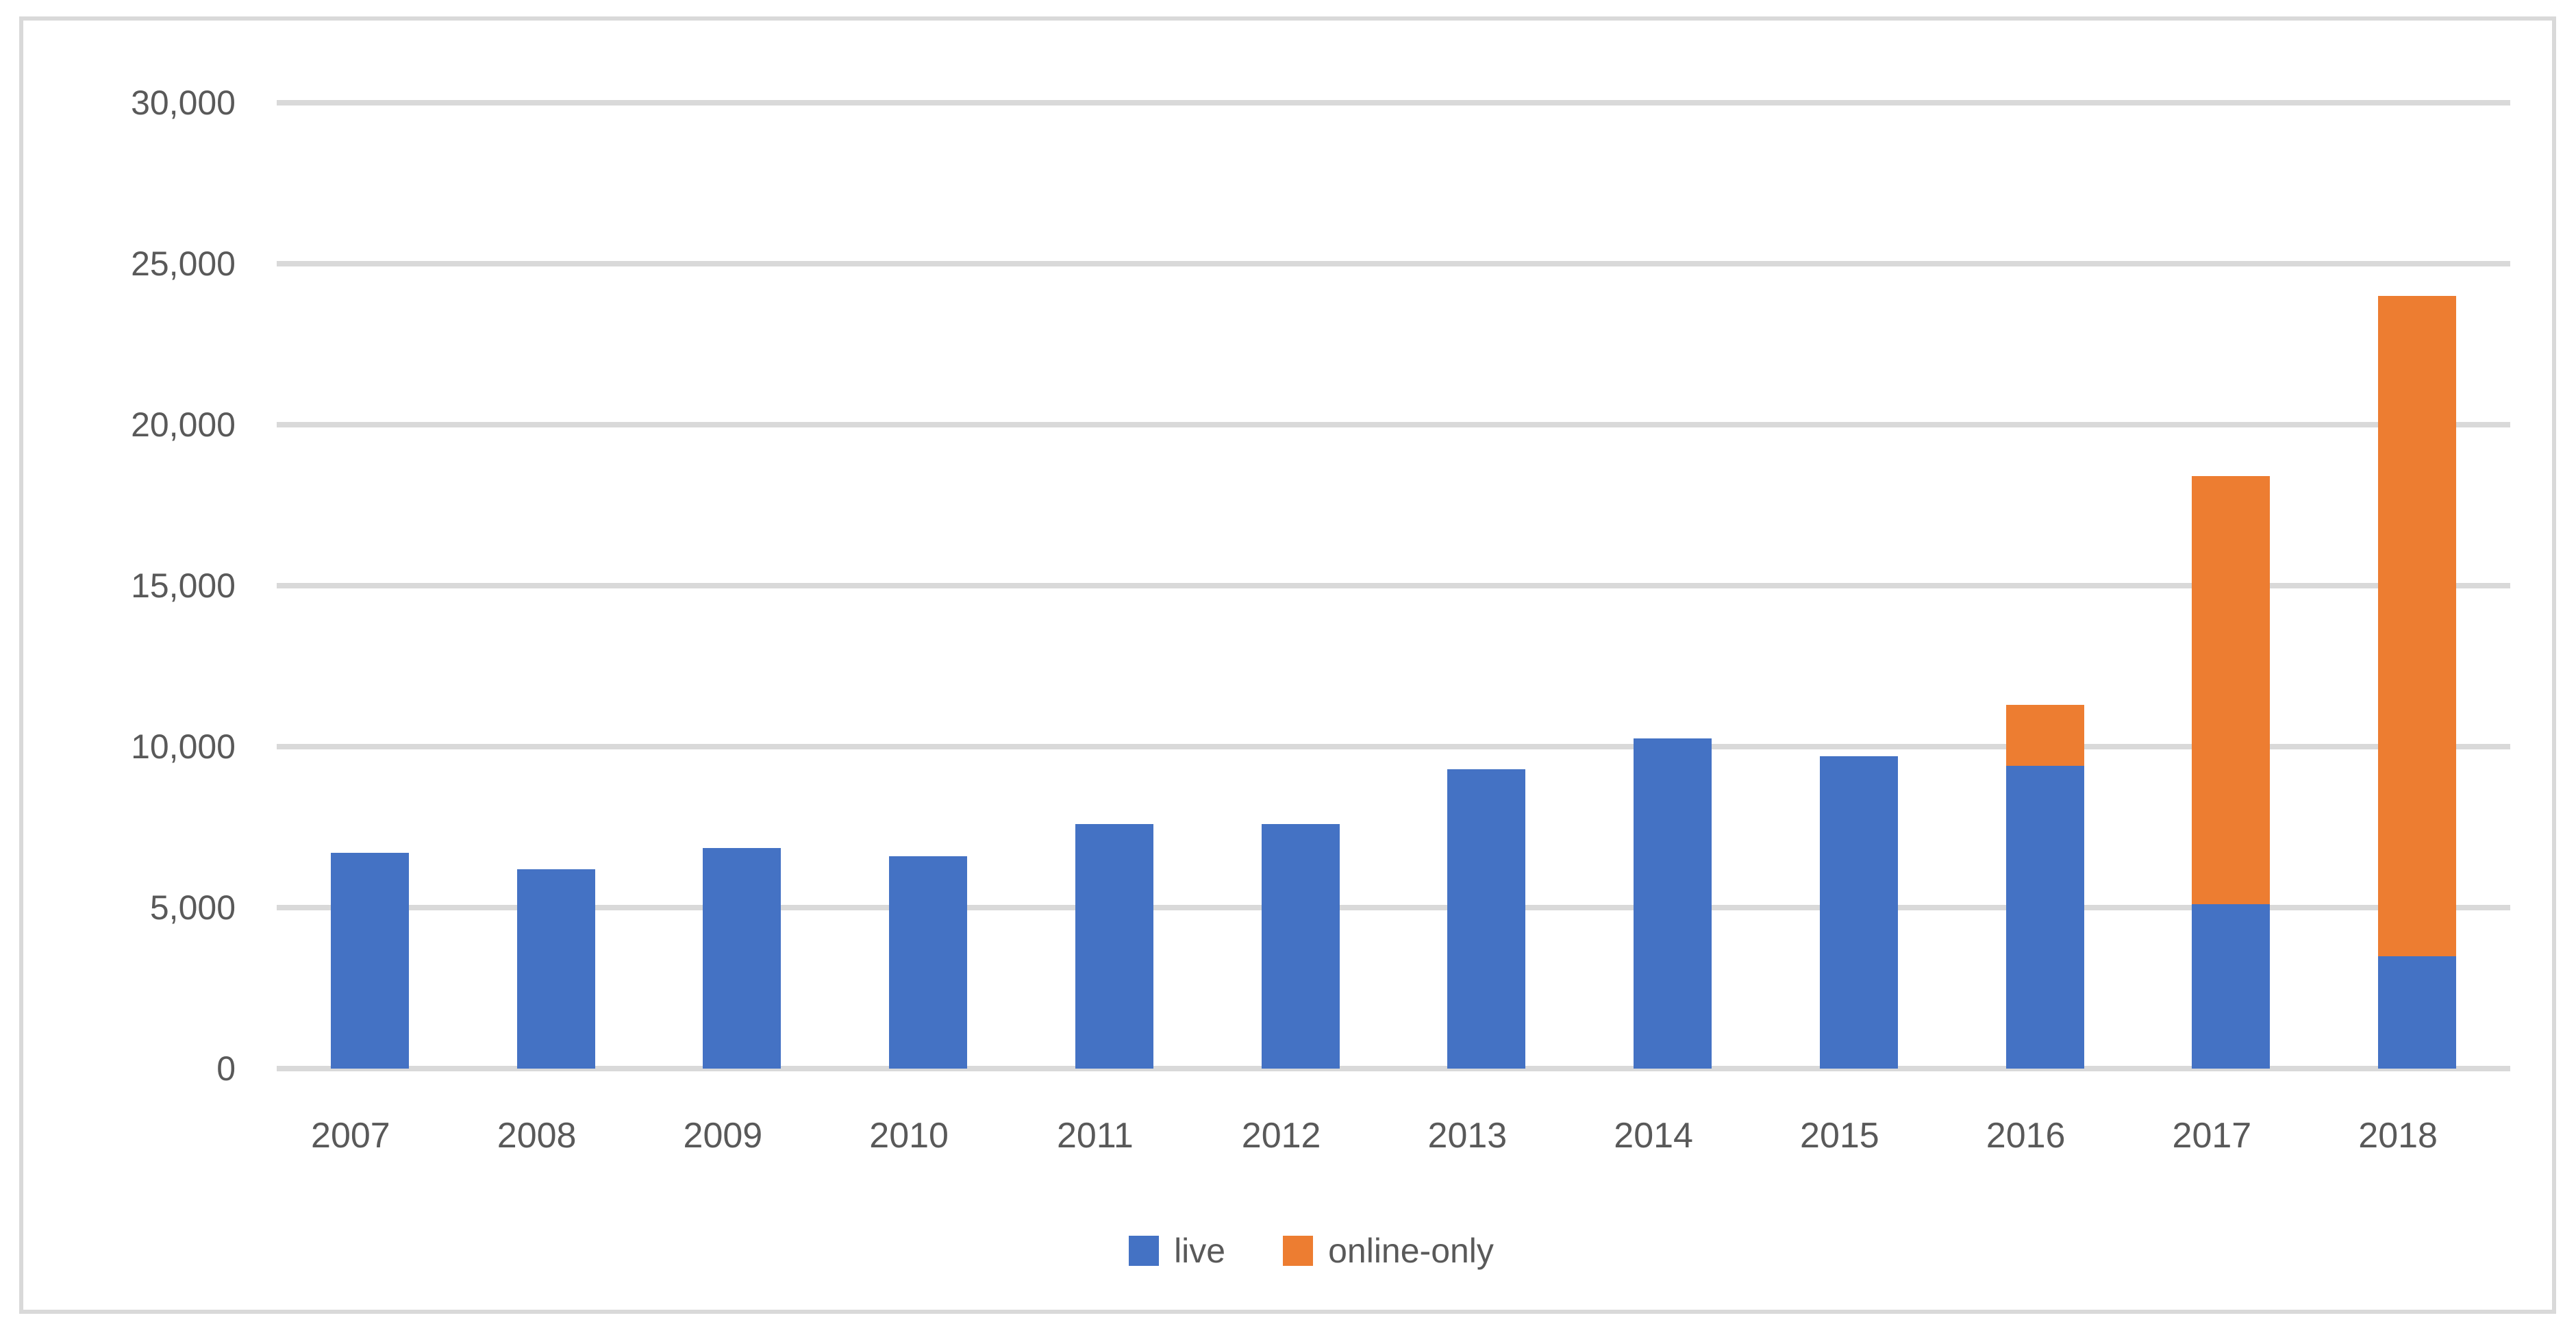  I want to click on legend-label-live: live, so click(1200, 1251).